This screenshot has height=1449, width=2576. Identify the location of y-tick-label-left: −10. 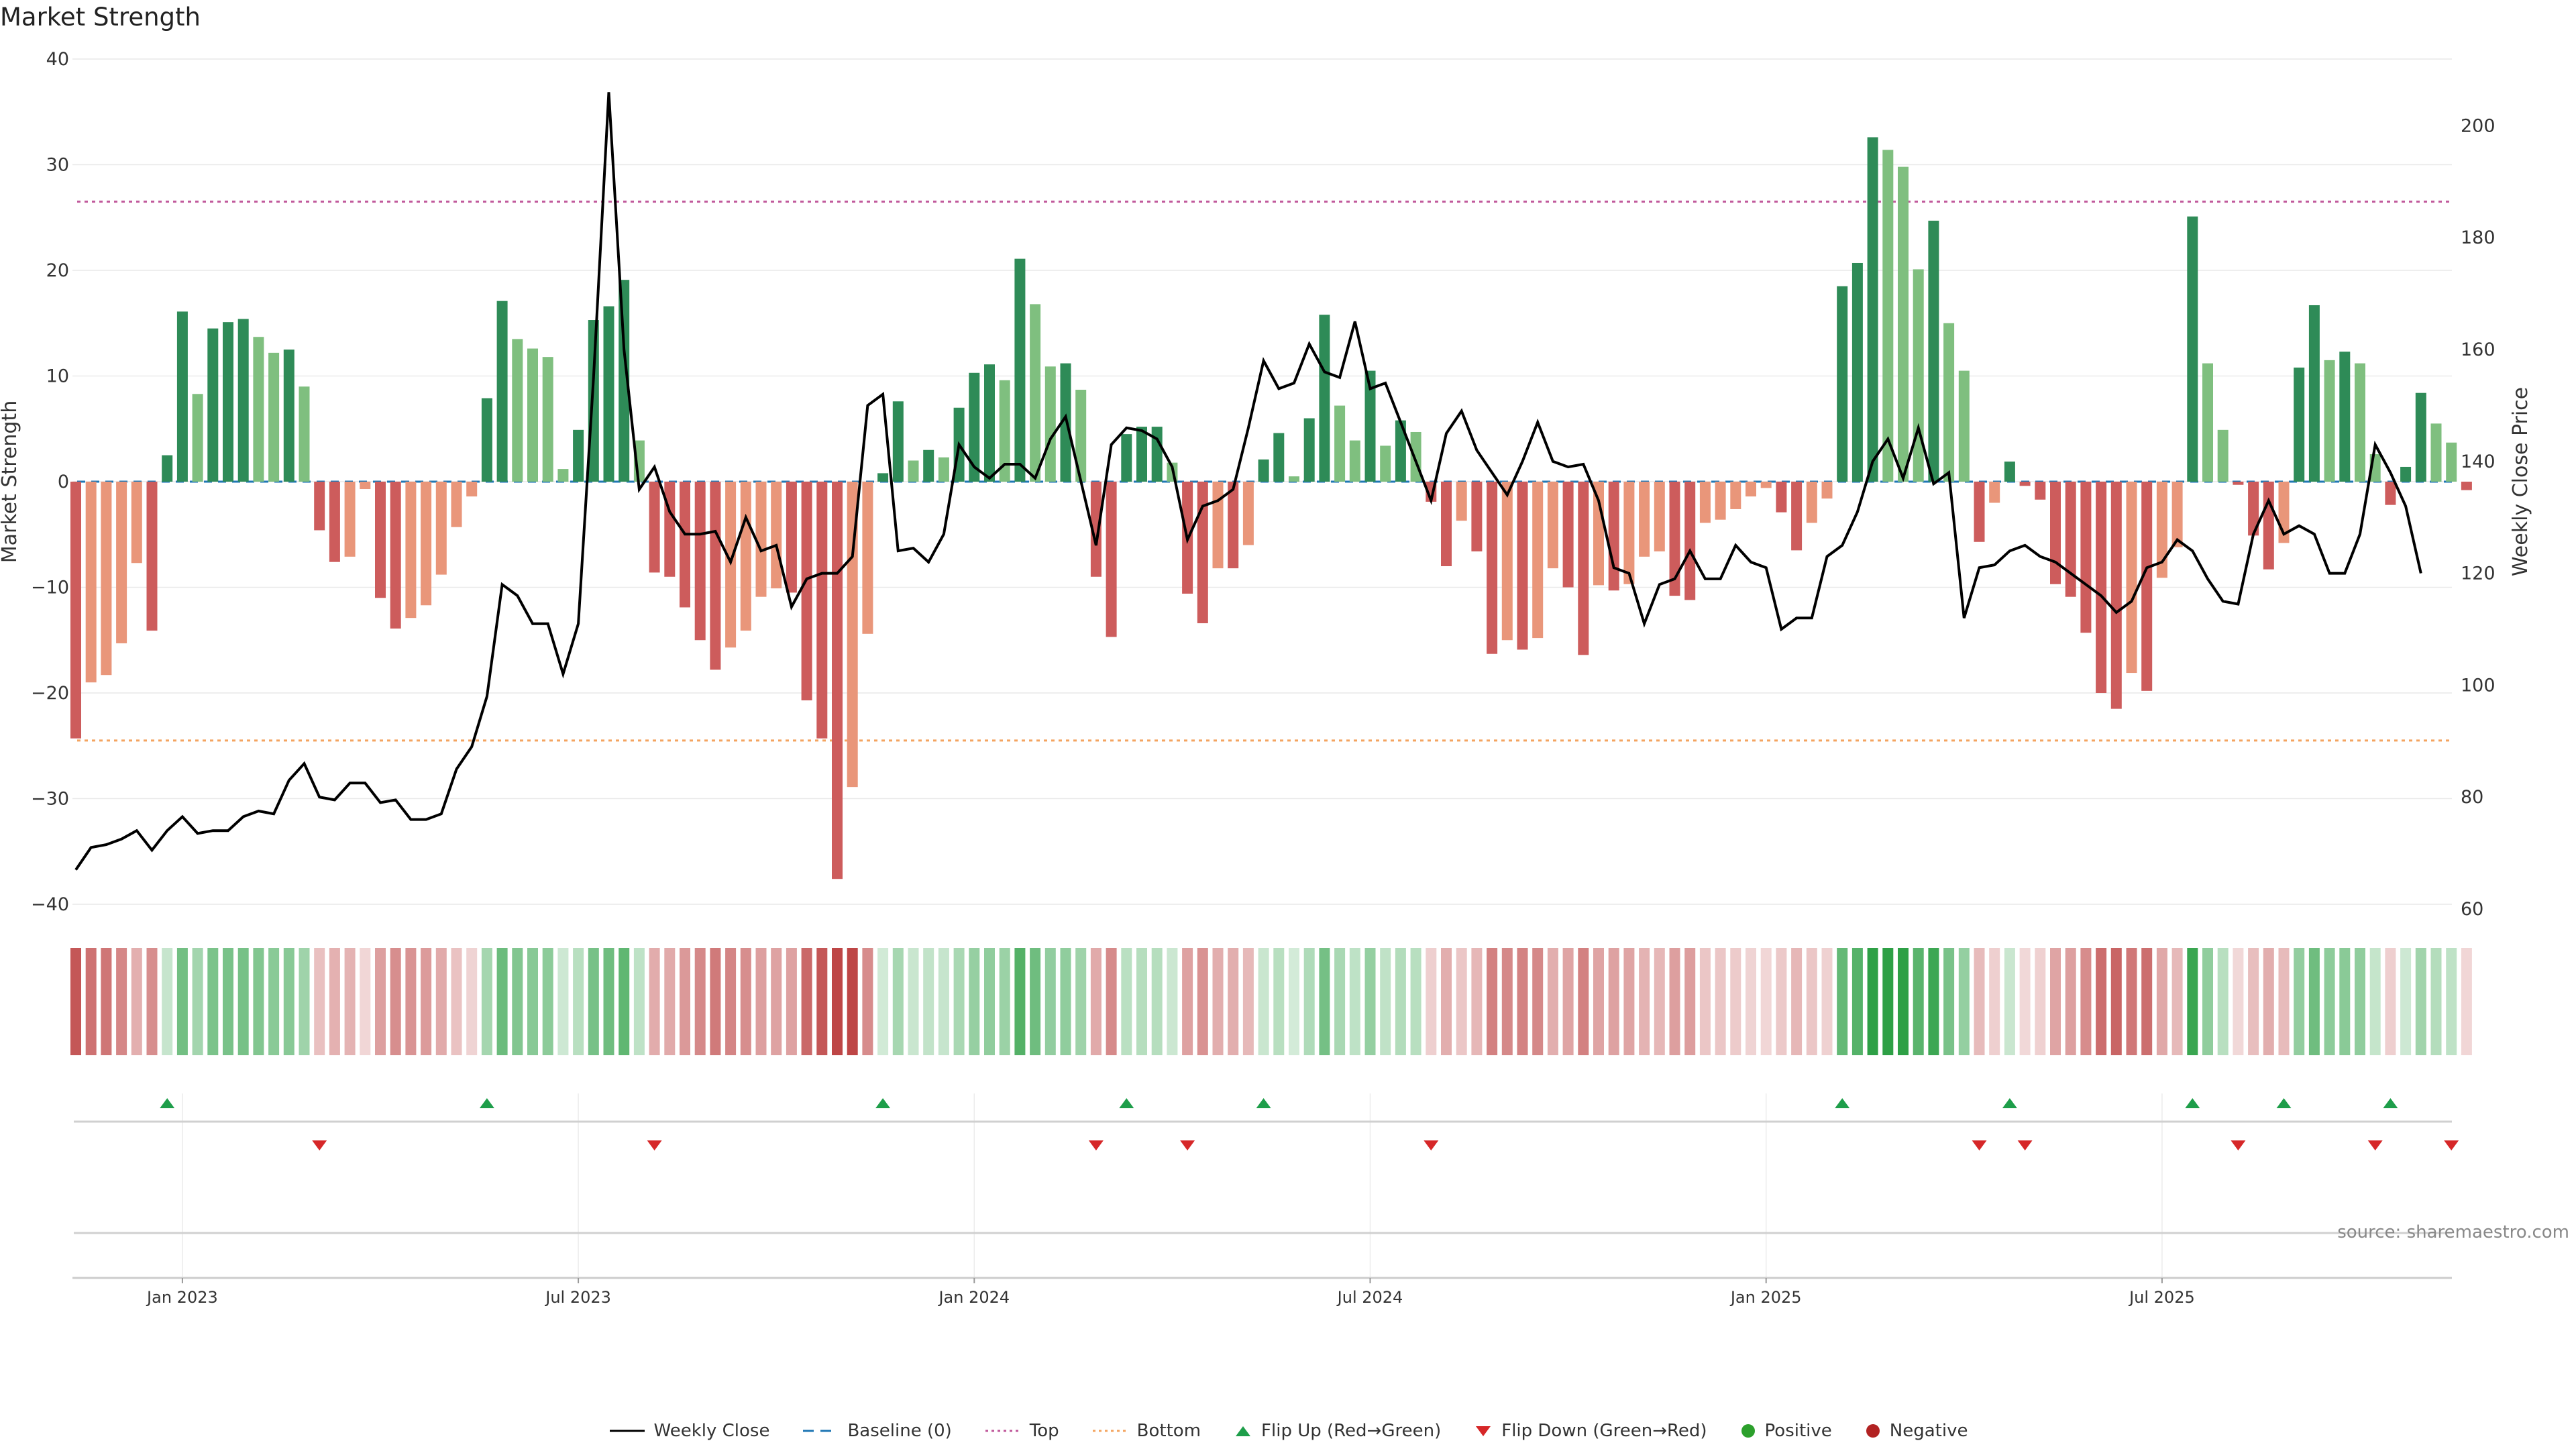
(50, 588).